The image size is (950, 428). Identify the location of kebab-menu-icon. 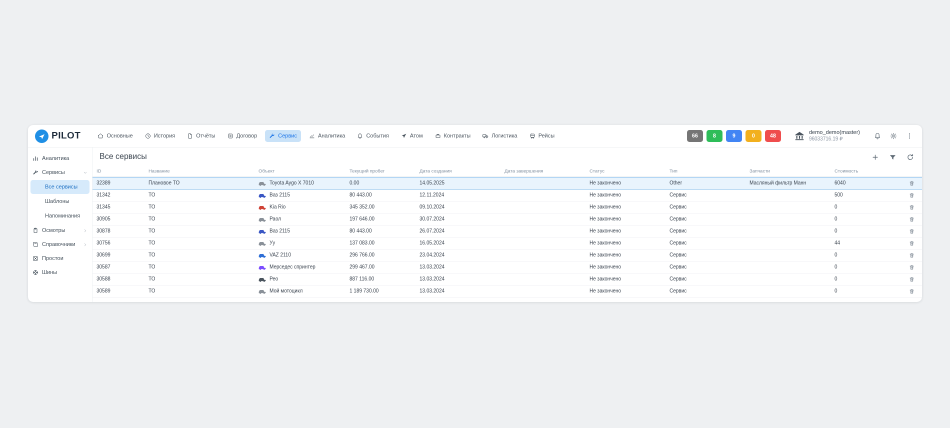
(909, 136).